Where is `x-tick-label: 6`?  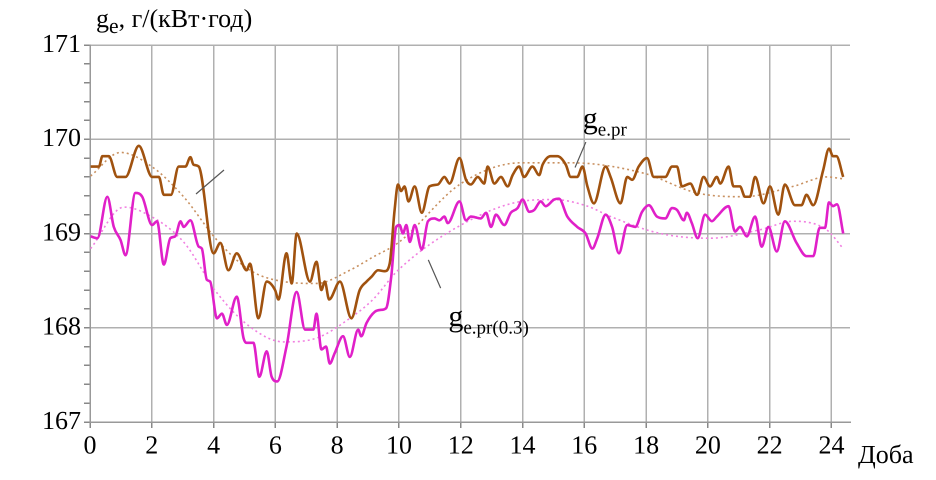
x-tick-label: 6 is located at coordinates (275, 445).